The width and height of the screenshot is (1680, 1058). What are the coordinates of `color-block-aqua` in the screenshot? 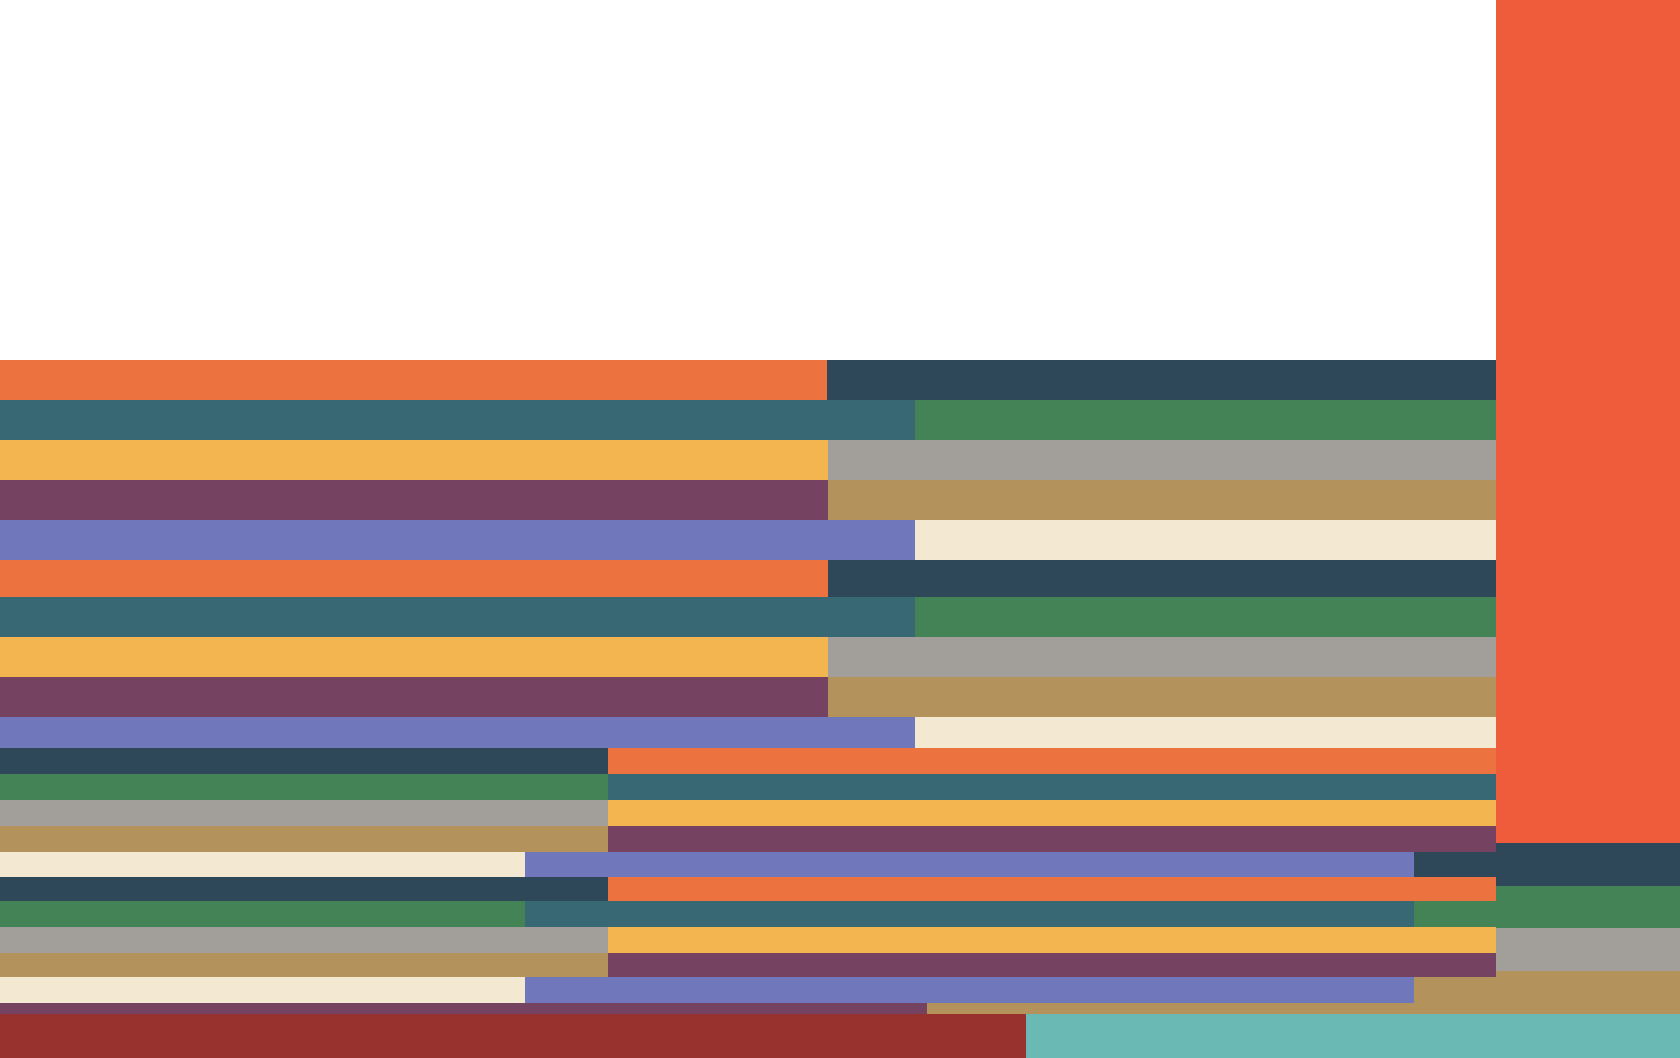 It's located at (1353, 1036).